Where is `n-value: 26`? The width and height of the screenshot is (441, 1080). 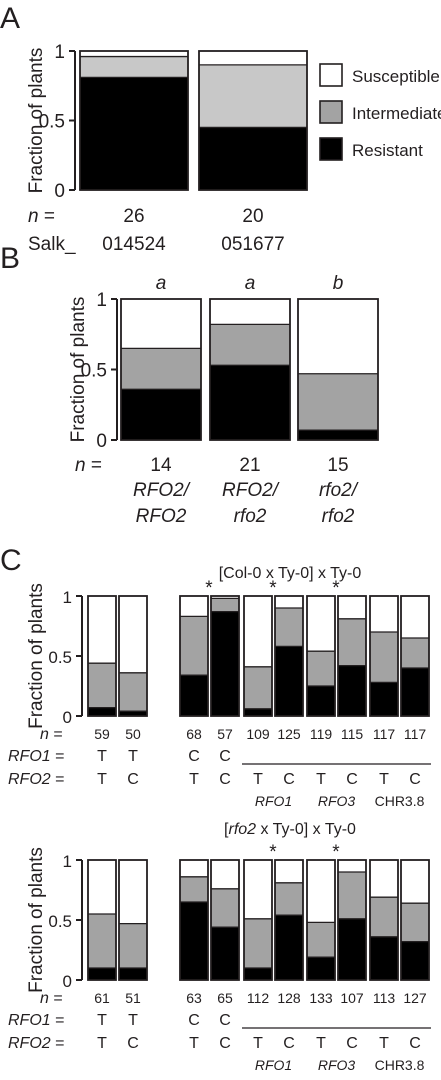 n-value: 26 is located at coordinates (133, 216).